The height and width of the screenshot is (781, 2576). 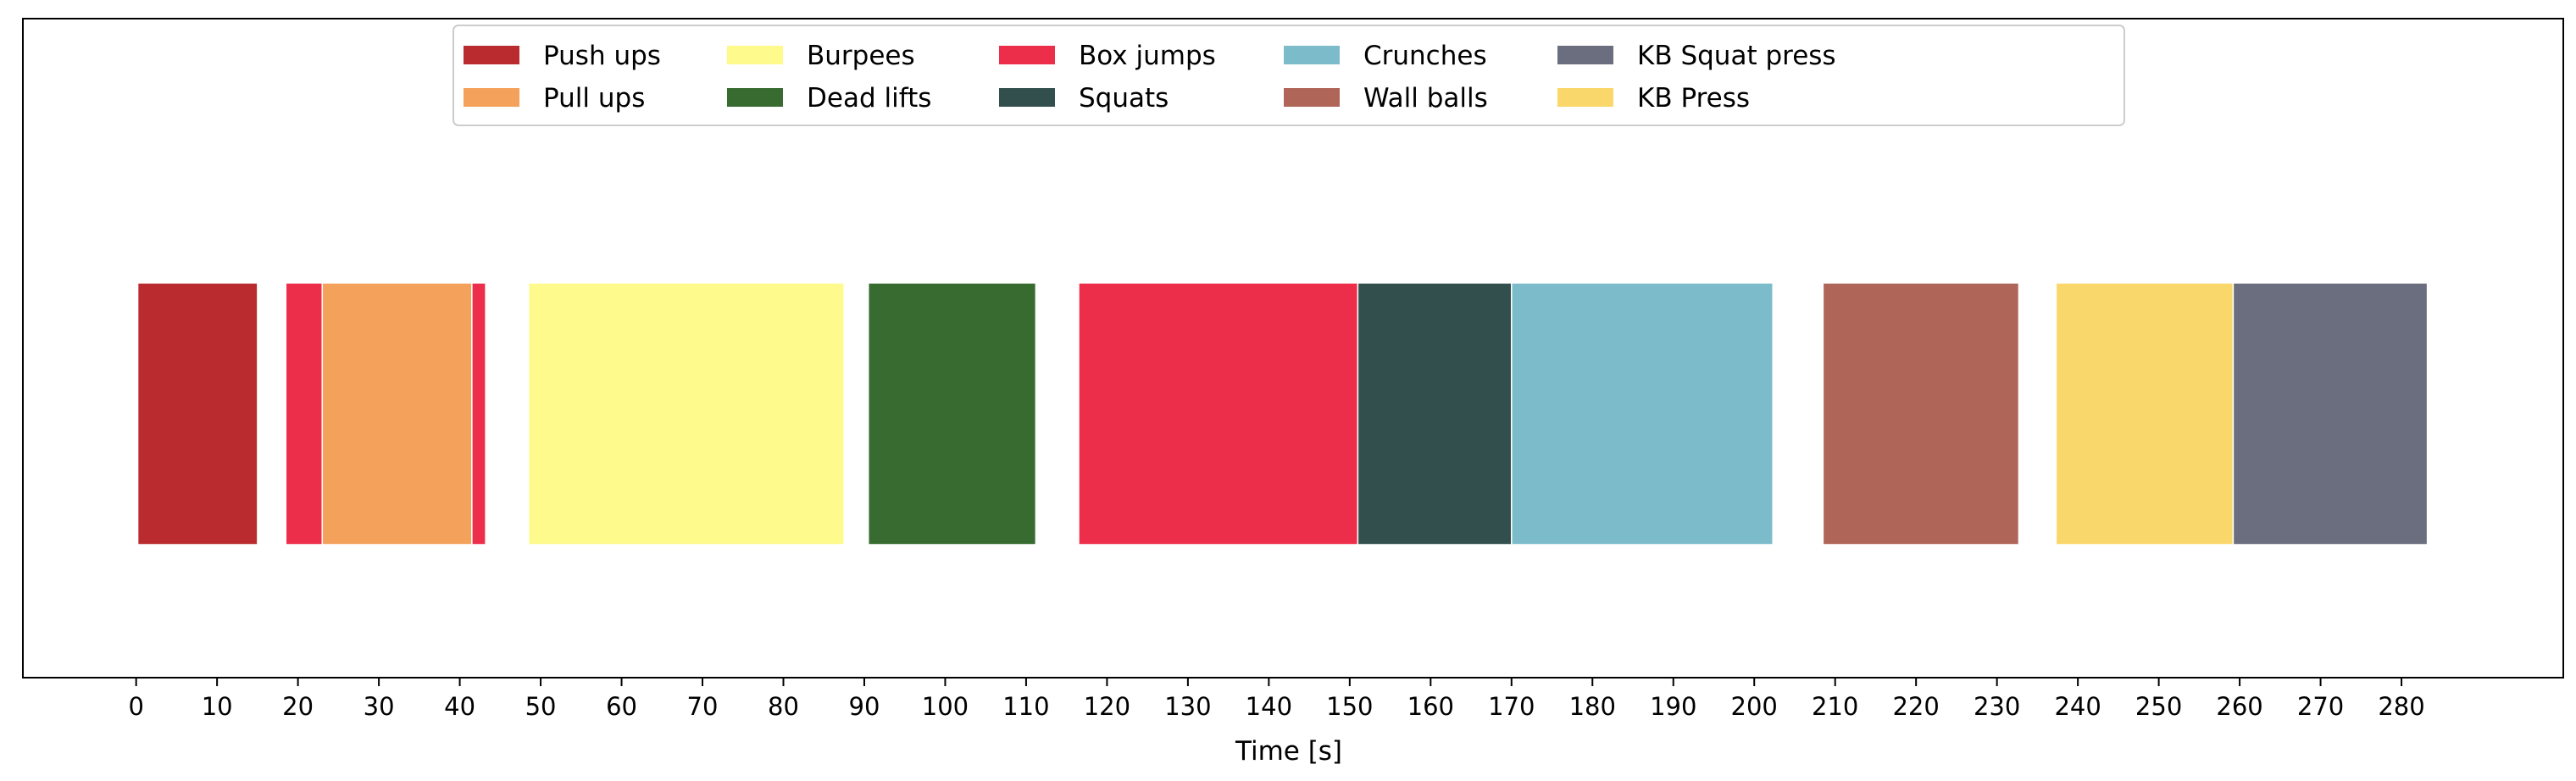 What do you see at coordinates (755, 97) in the screenshot?
I see `legend-swatch-dead-lifts` at bounding box center [755, 97].